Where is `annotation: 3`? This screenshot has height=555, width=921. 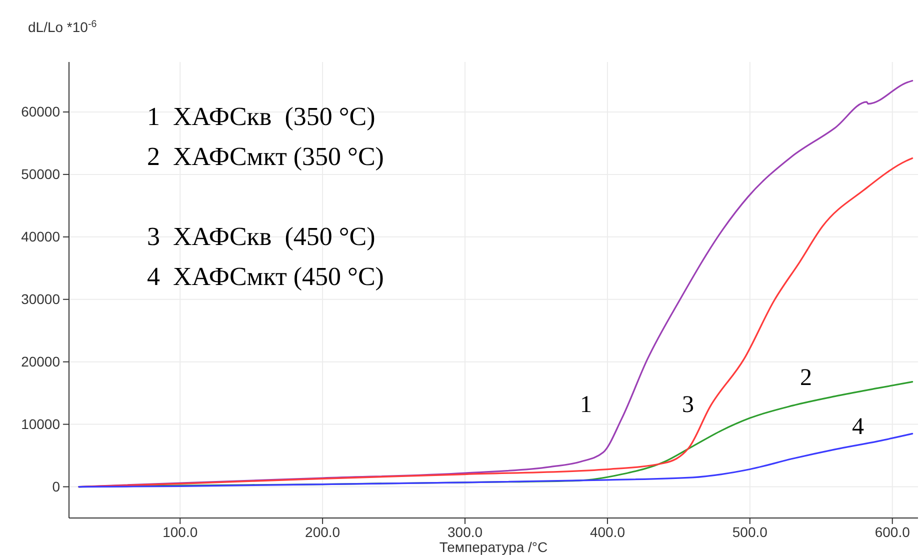 annotation: 3 is located at coordinates (688, 405).